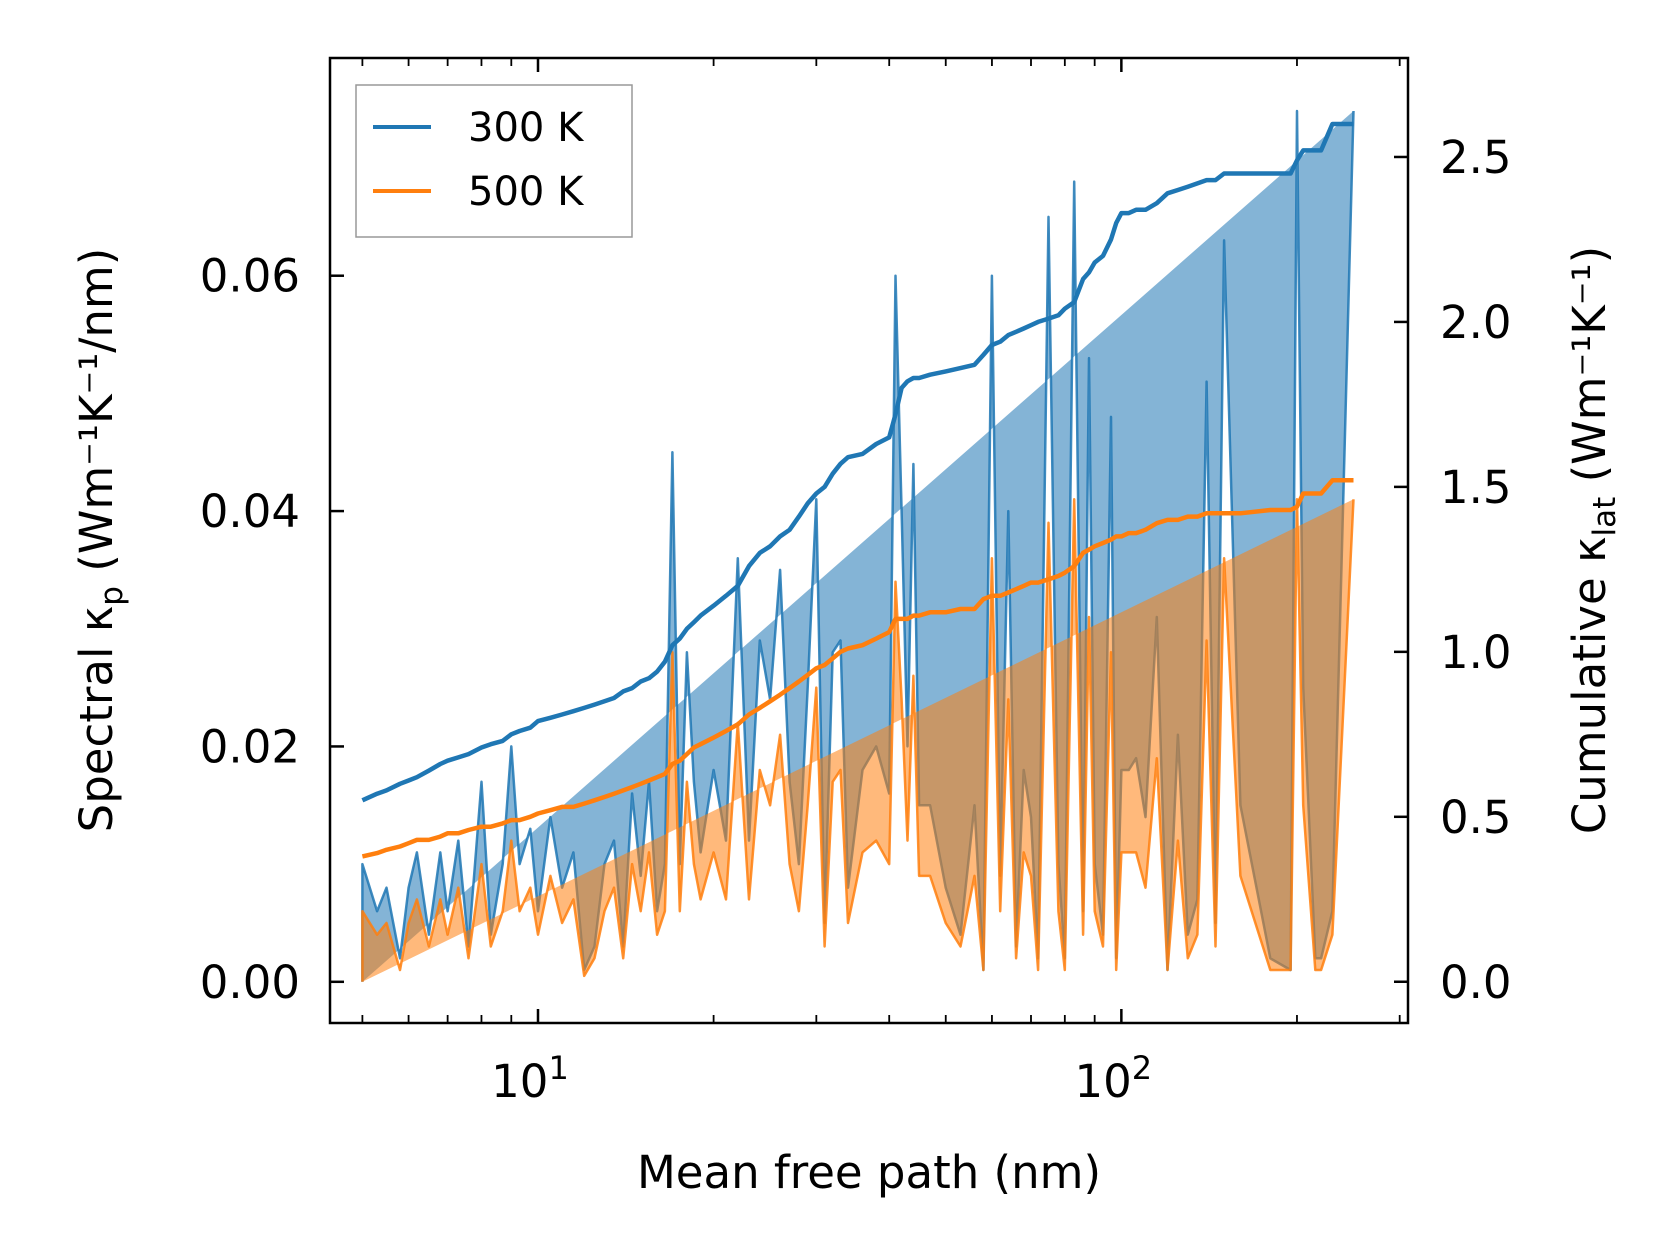  Describe the element at coordinates (250, 982) in the screenshot. I see `y-left-tick-label: 0.00` at that location.